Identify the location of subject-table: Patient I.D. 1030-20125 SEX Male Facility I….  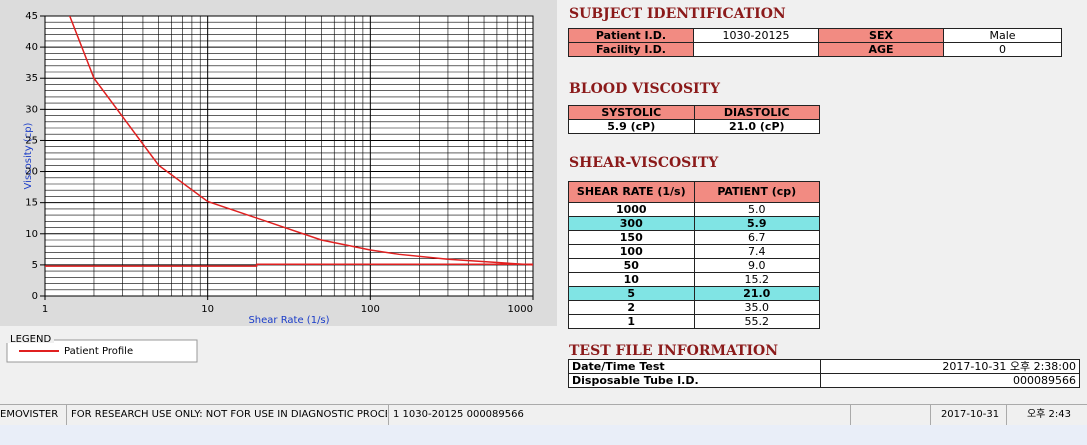
(815, 42).